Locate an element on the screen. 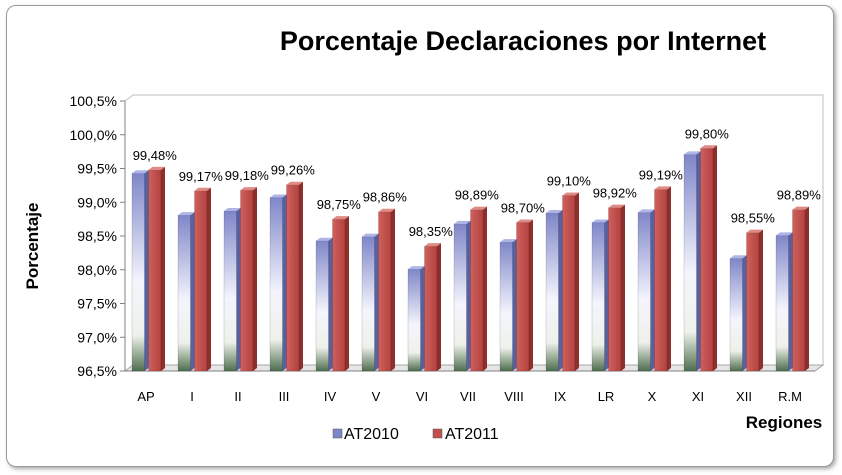 The image size is (842, 475). data-label: 98,92% is located at coordinates (615, 193).